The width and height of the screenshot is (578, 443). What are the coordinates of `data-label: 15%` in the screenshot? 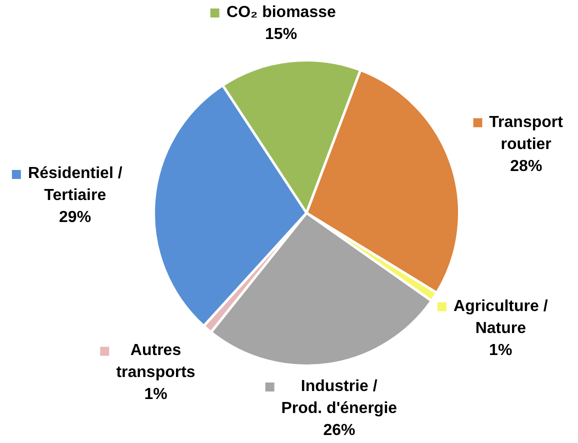 It's located at (281, 35).